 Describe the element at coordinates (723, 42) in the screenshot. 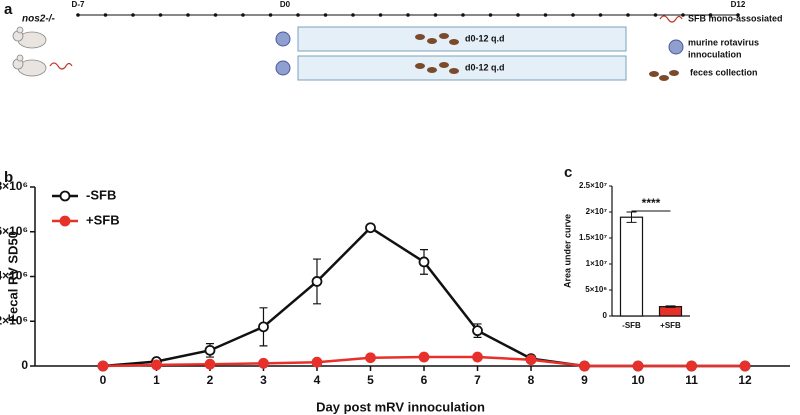

I see `legend-label: murine rotavirus` at that location.